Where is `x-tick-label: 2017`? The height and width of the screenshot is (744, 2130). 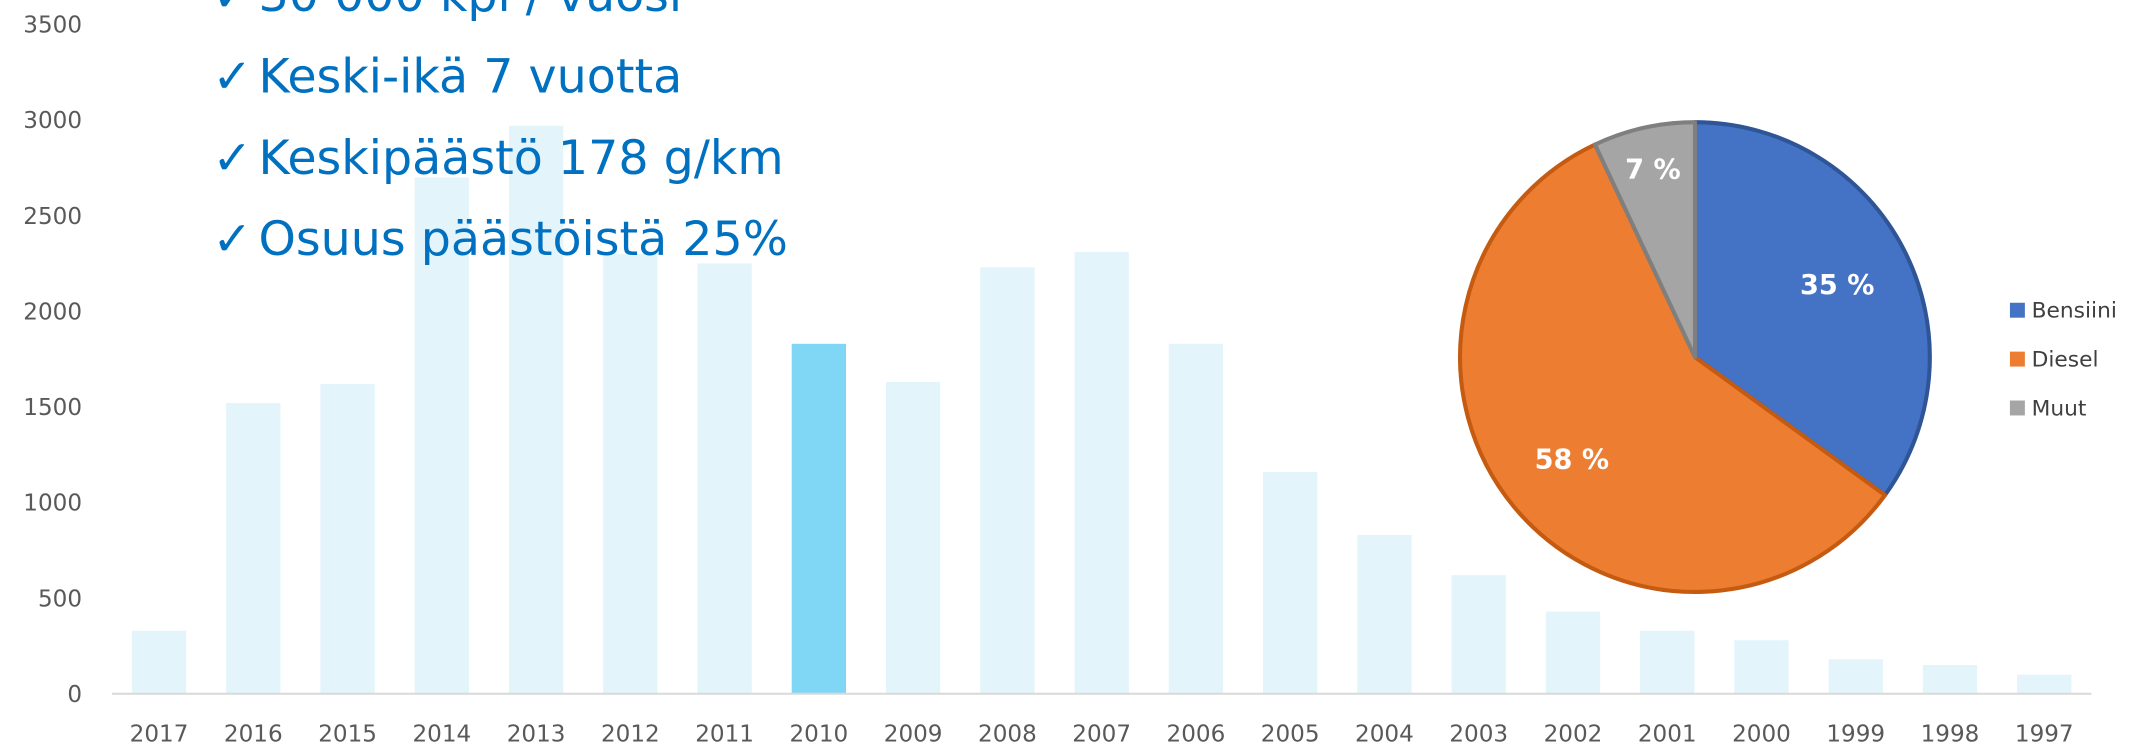
x-tick-label: 2017 is located at coordinates (159, 732).